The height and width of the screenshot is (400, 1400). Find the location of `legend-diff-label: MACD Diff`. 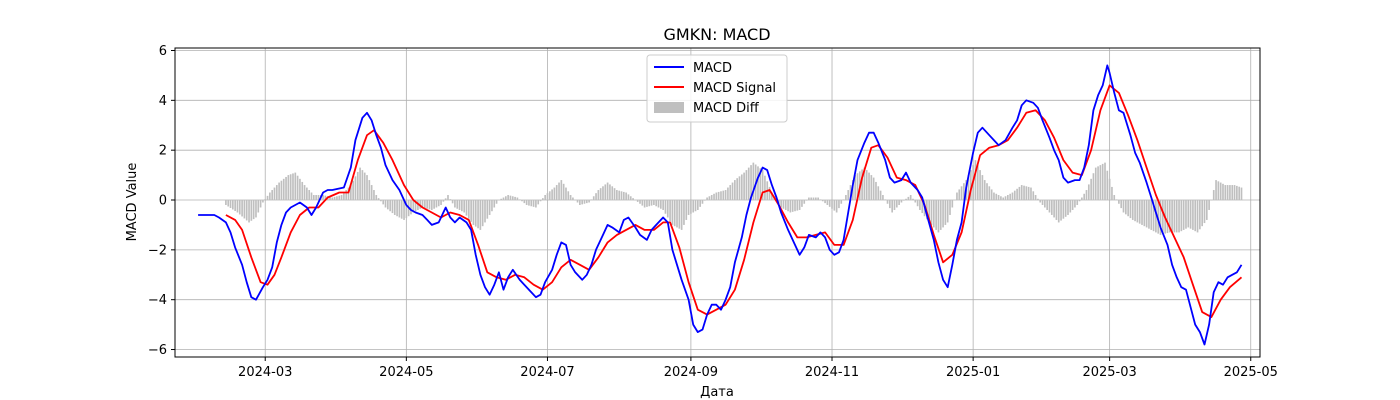

legend-diff-label: MACD Diff is located at coordinates (726, 108).